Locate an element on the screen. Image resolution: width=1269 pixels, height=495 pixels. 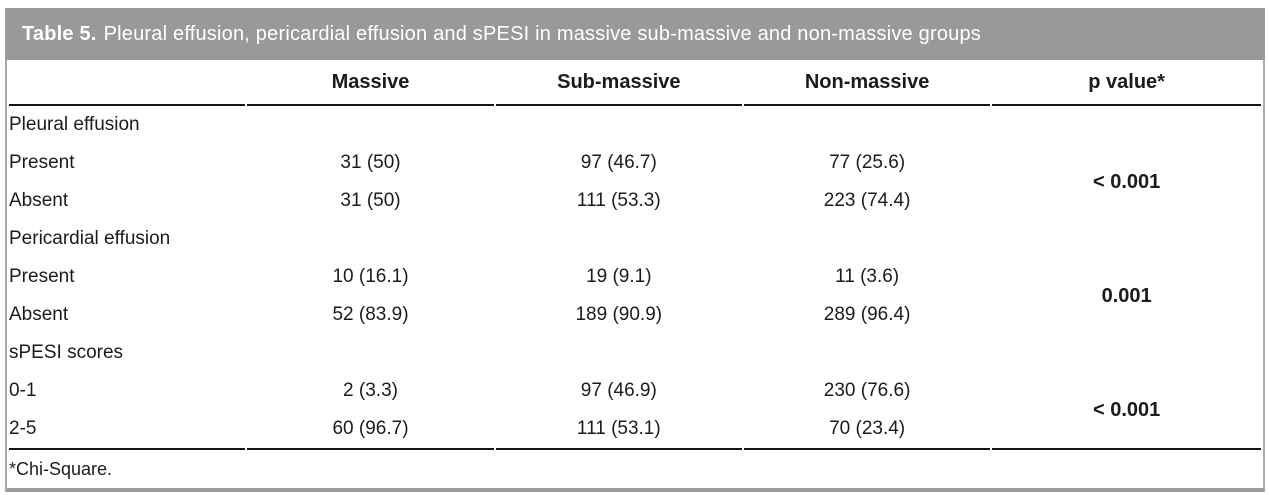
table-row: Absent 31 (50) 111 (53.3) 223 (74.4) is located at coordinates (635, 201).